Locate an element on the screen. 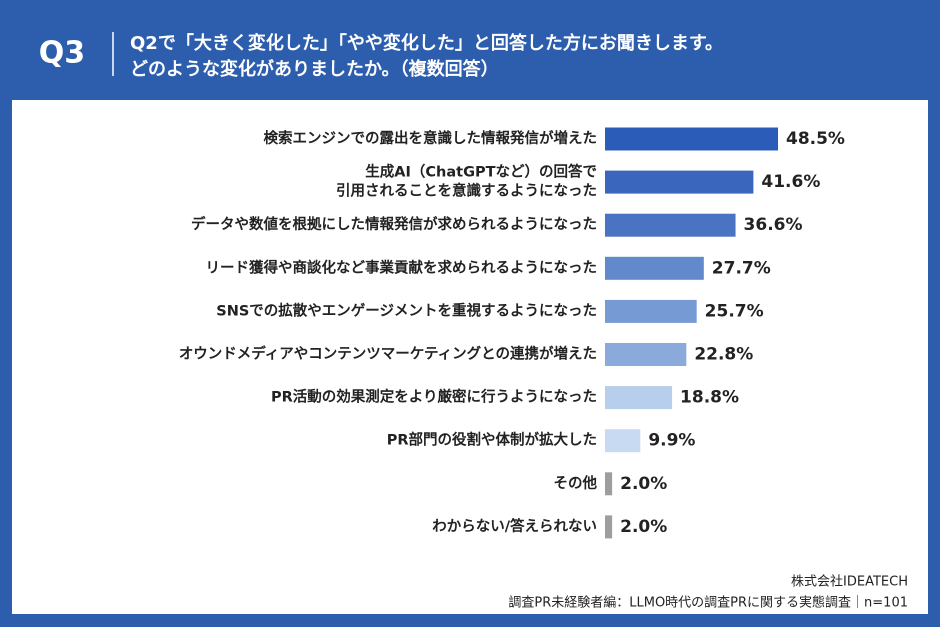  category-label: わからない/答えられない is located at coordinates (514, 526).